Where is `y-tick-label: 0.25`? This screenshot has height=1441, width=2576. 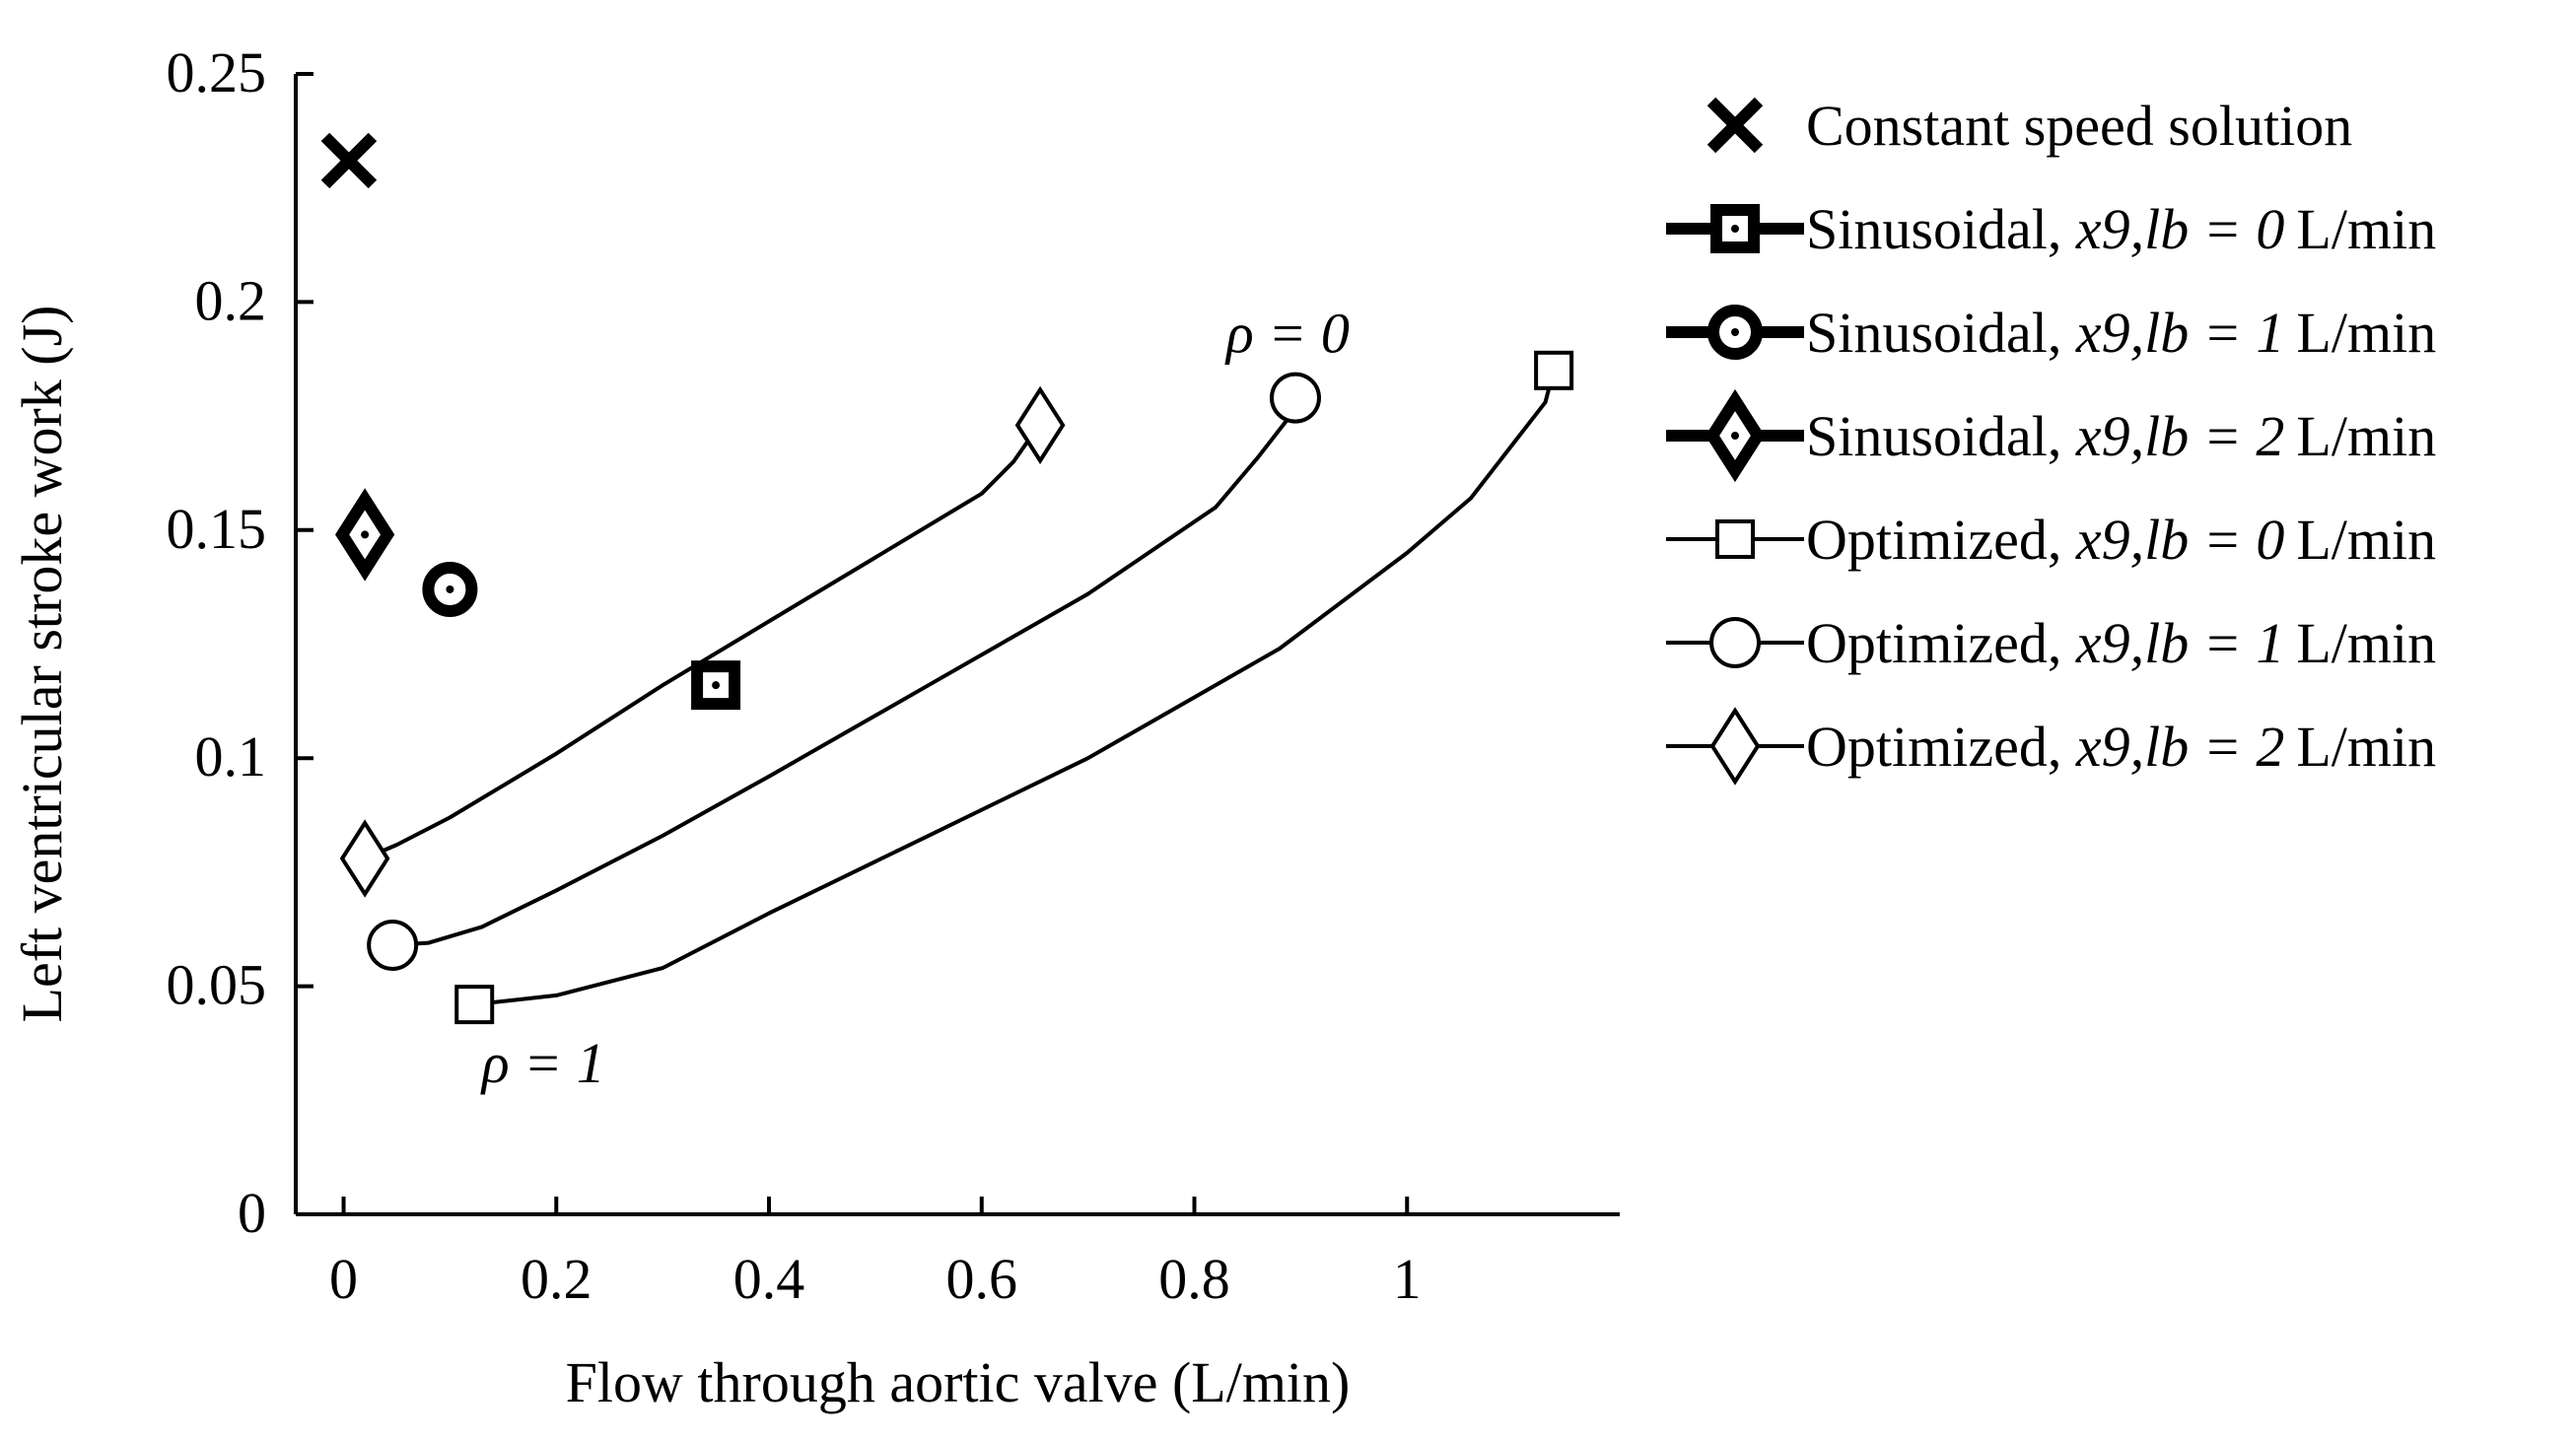
y-tick-label: 0.25 is located at coordinates (217, 72).